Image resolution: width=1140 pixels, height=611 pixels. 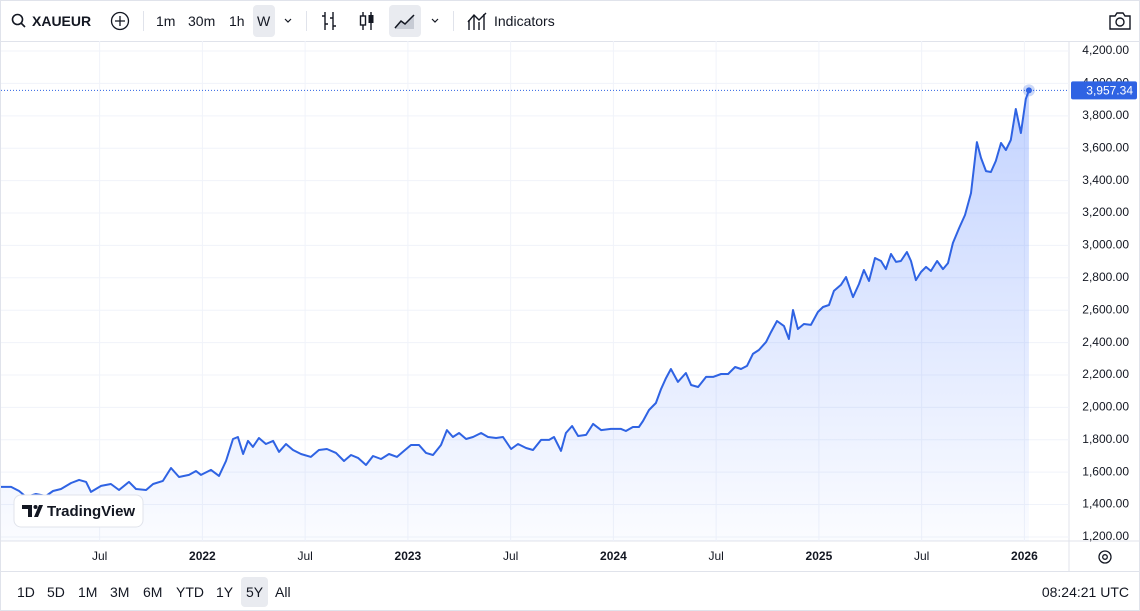 What do you see at coordinates (1105, 342) in the screenshot?
I see `y-tick-label: 2,400.00` at bounding box center [1105, 342].